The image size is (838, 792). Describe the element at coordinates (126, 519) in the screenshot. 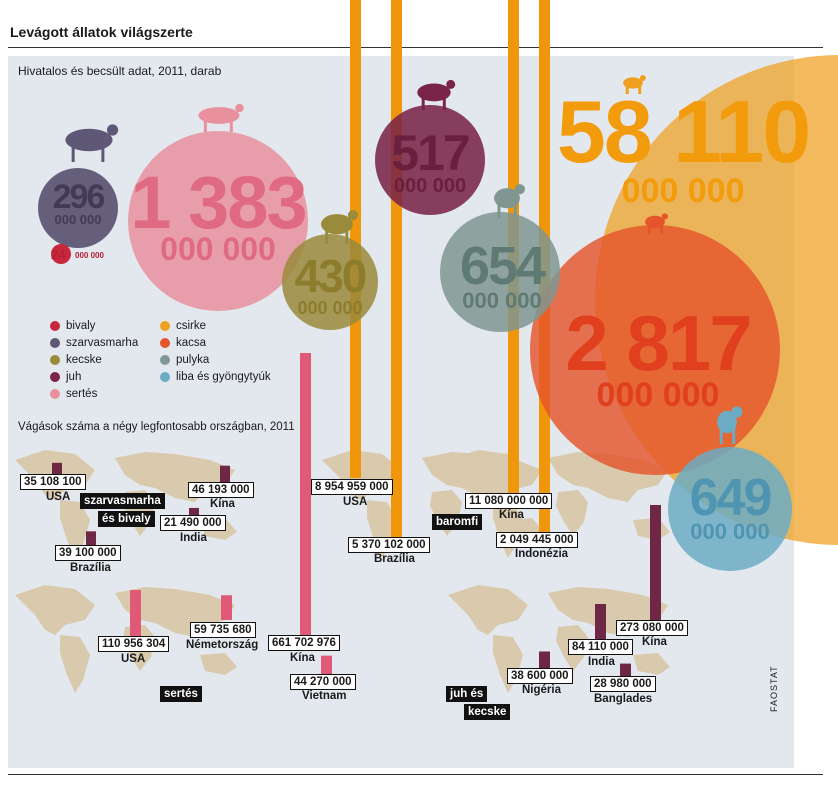

I see `category-tag-cattle: és bivaly` at that location.